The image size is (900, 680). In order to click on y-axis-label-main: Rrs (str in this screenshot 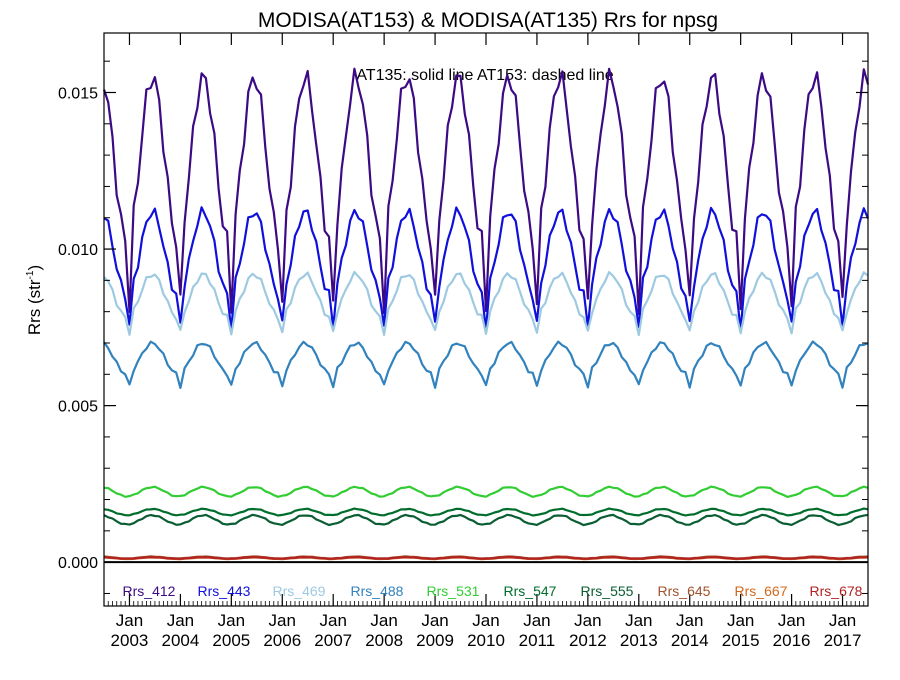, I will do `click(34, 307)`.